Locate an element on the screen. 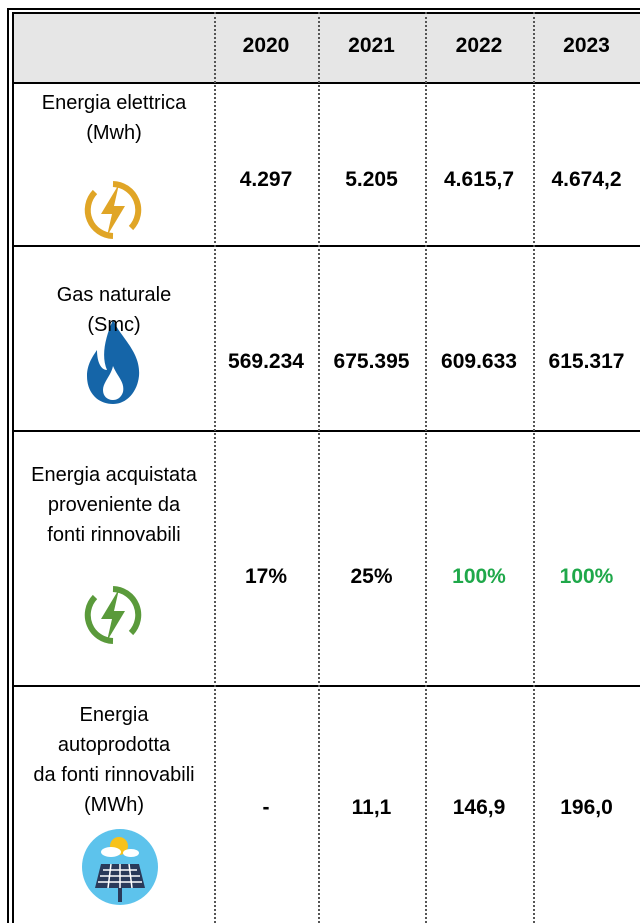  cell-value: 11,1 is located at coordinates (371, 807).